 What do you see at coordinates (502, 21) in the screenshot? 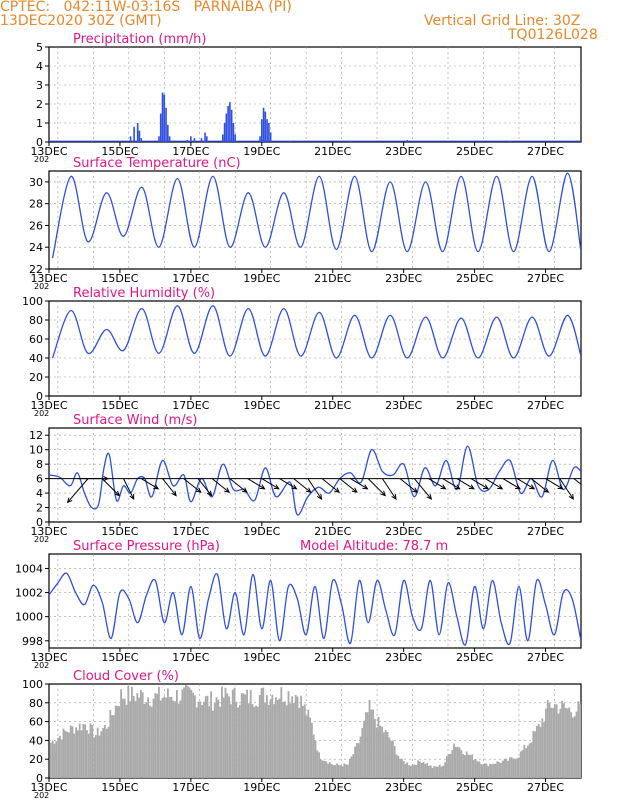
I see `header-grid-line: Vertical Grid Line: 30Z` at bounding box center [502, 21].